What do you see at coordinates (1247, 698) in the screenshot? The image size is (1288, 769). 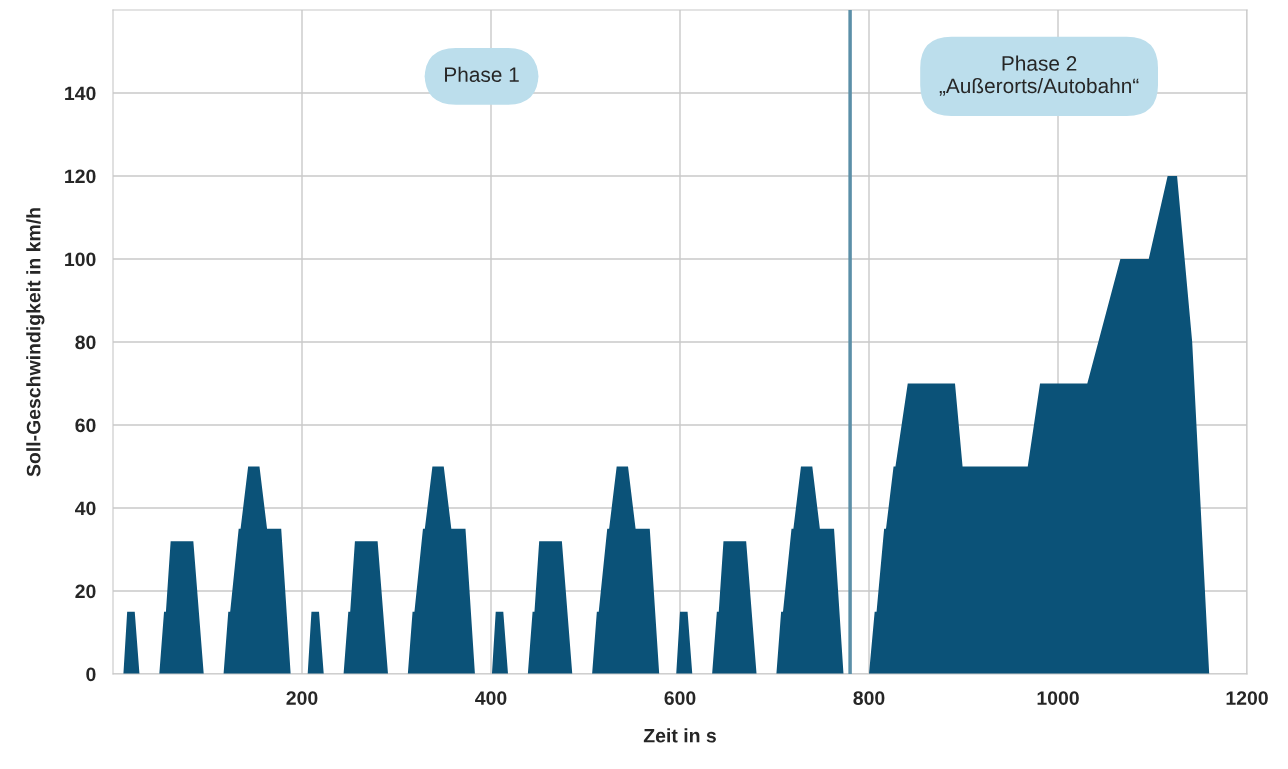 I see `x-tick-label: 1200` at bounding box center [1247, 698].